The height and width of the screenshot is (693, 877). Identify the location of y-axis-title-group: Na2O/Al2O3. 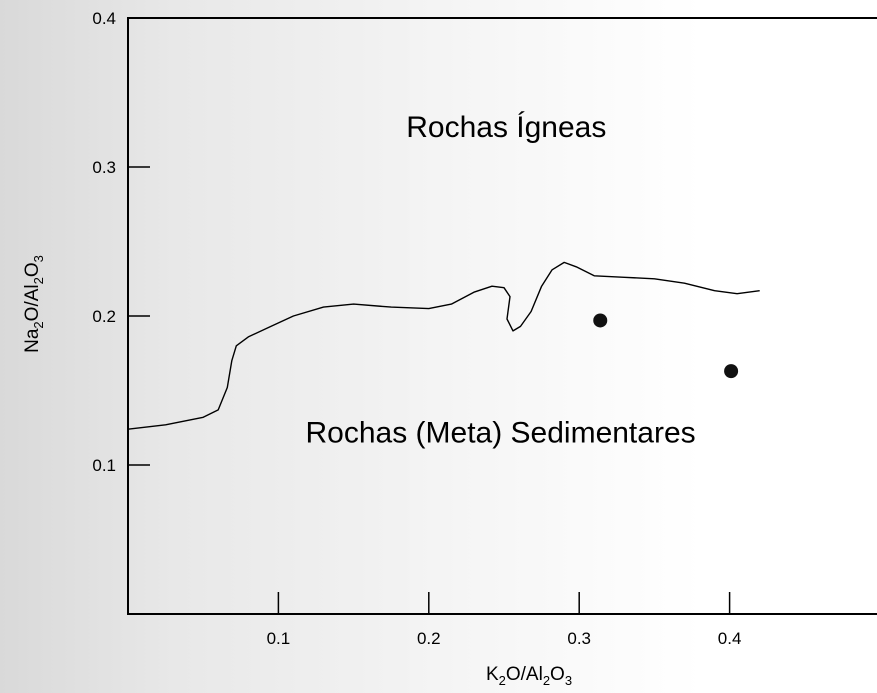
(34, 304).